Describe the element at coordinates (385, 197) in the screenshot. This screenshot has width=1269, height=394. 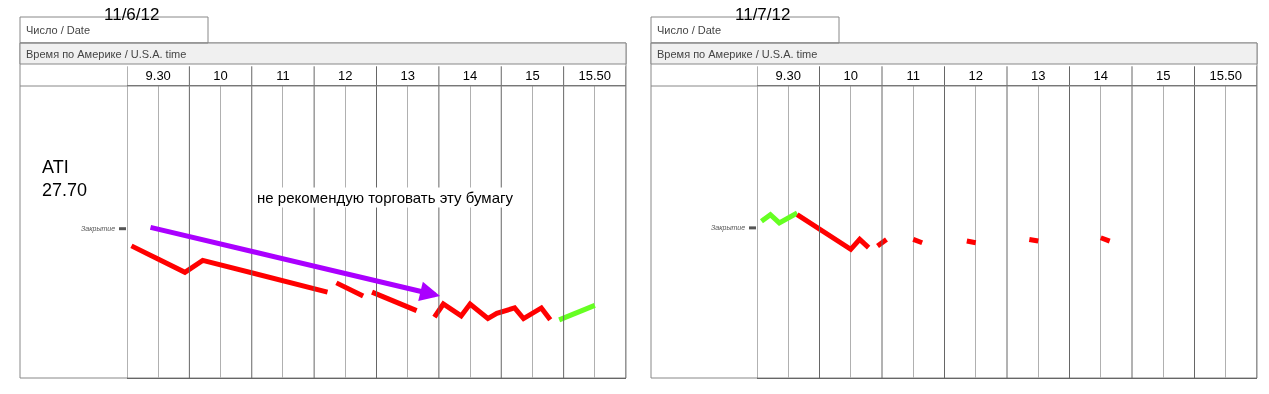
I see `text: не рекомендую торговать эту бумагу` at that location.